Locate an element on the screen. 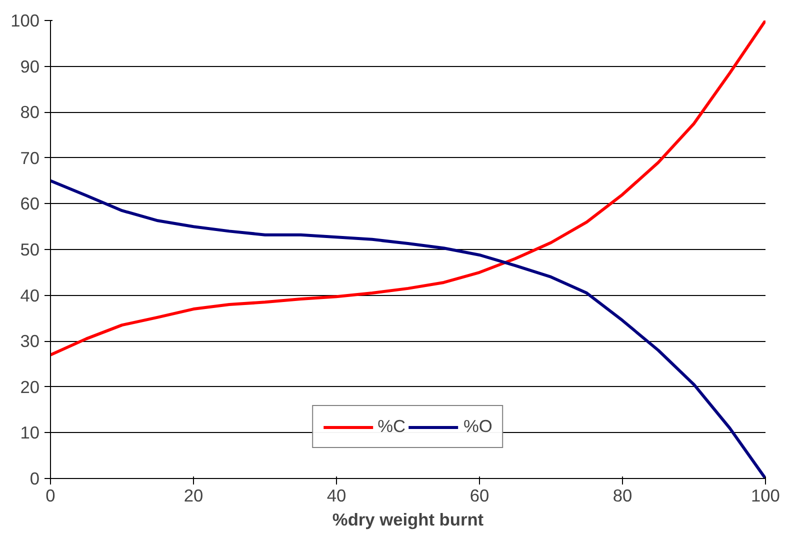 The width and height of the screenshot is (798, 540). x-tick-label: 60 is located at coordinates (480, 496).